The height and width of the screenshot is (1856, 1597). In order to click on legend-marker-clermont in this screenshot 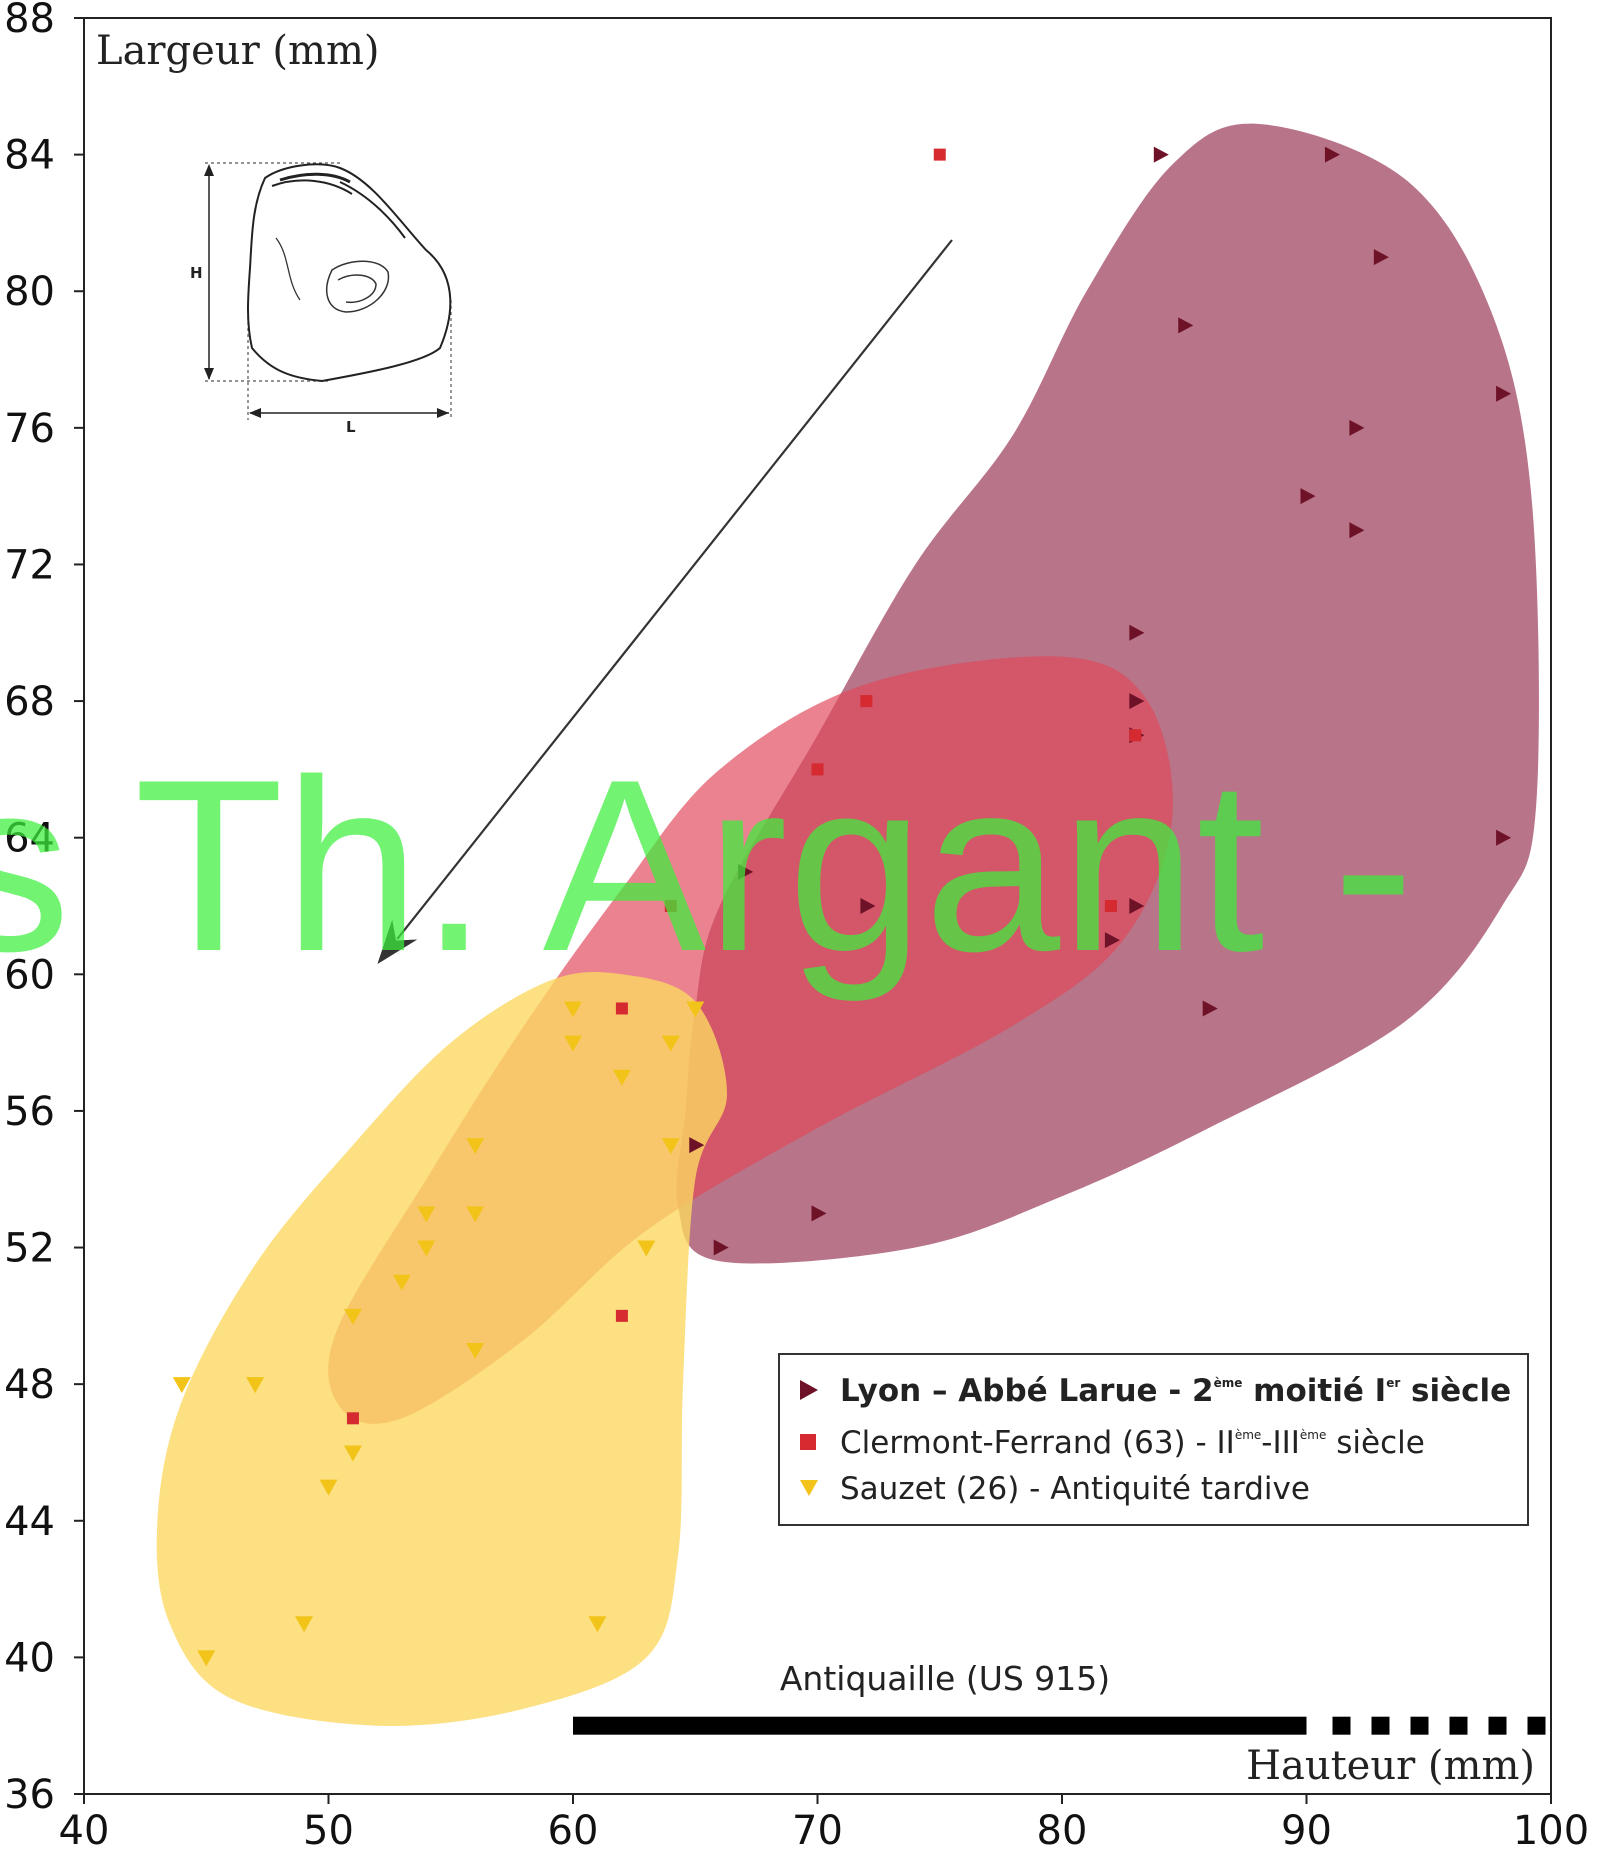, I will do `click(808, 1442)`.